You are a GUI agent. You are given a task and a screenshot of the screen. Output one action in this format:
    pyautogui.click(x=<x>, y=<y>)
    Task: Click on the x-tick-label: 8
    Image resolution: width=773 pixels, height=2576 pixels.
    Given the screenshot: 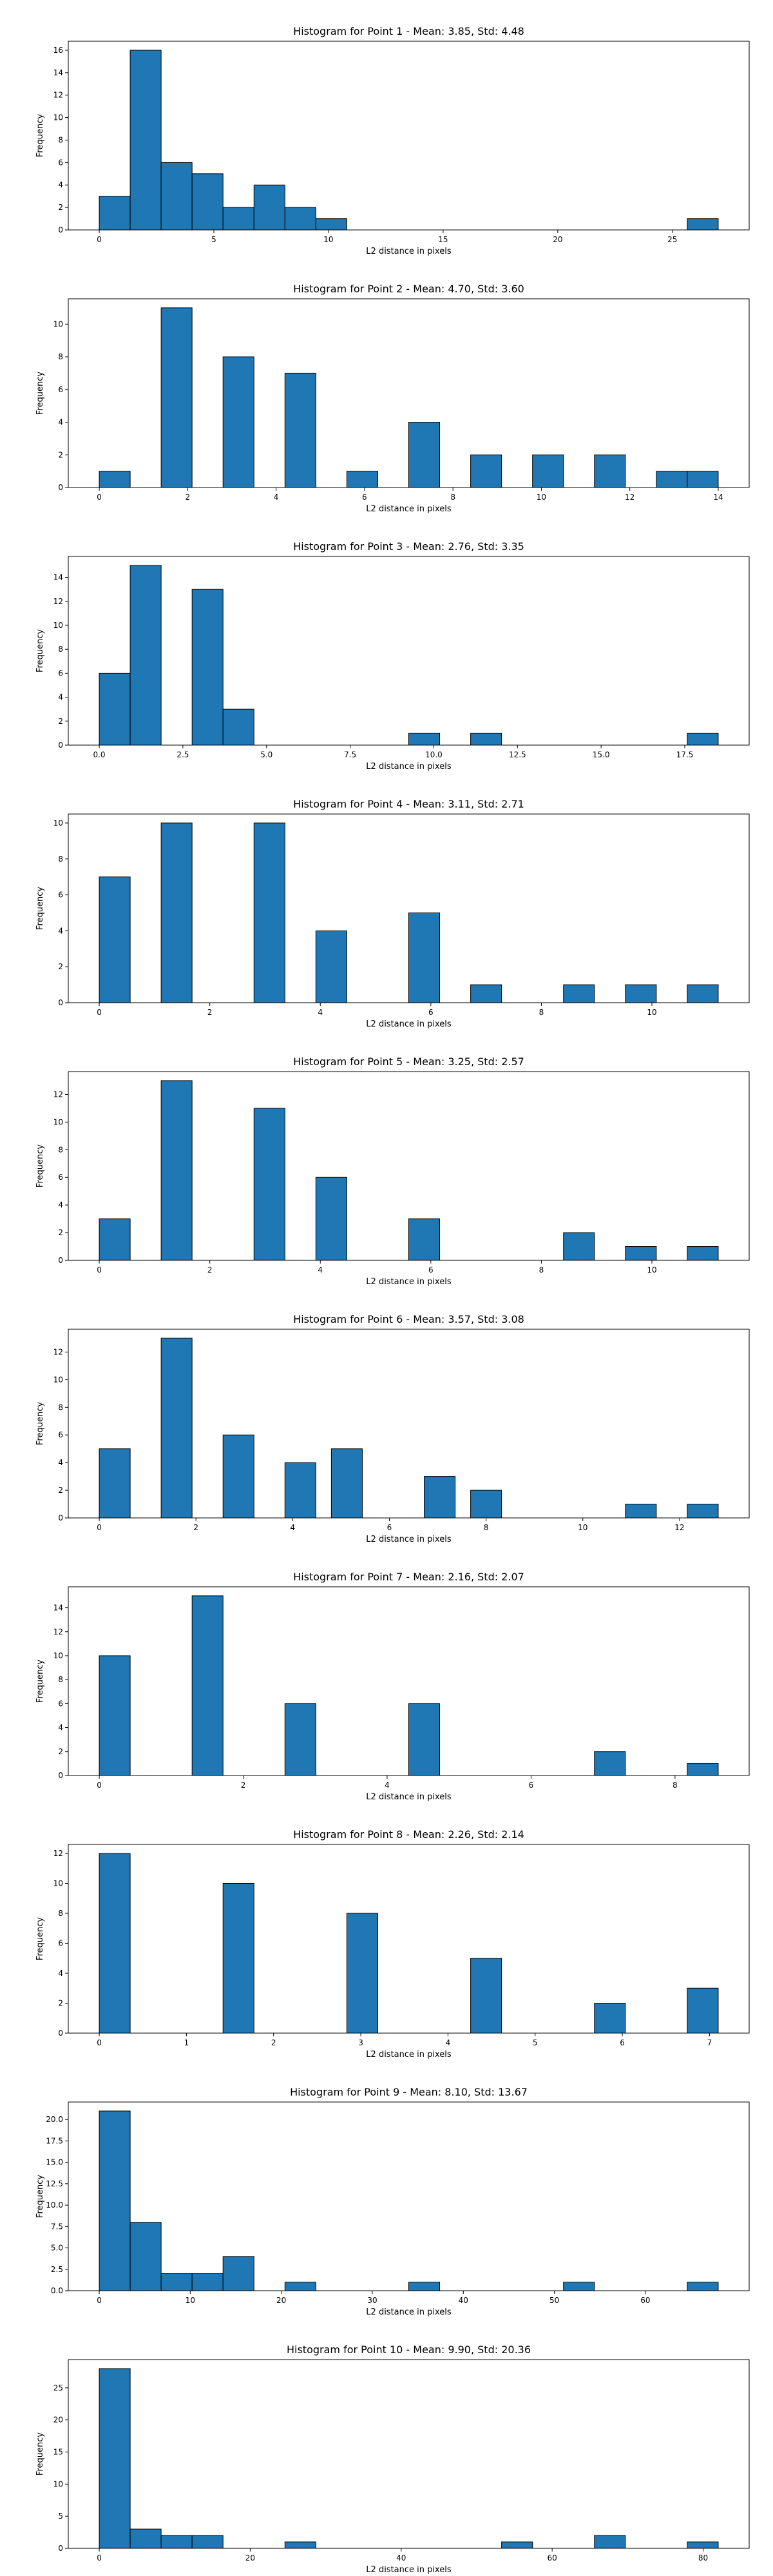 What is the action you would take?
    pyautogui.click(x=486, y=1527)
    